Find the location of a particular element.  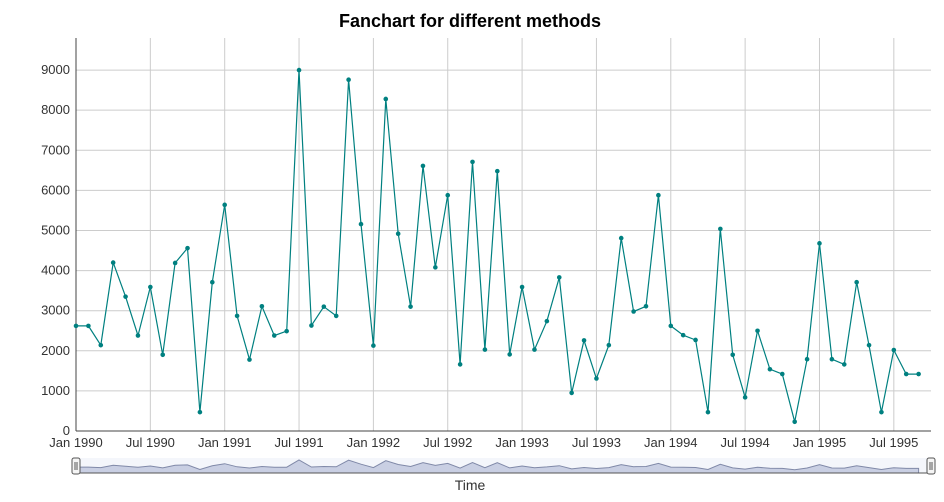

x-tick-label: Jan 1994 is located at coordinates (671, 442).